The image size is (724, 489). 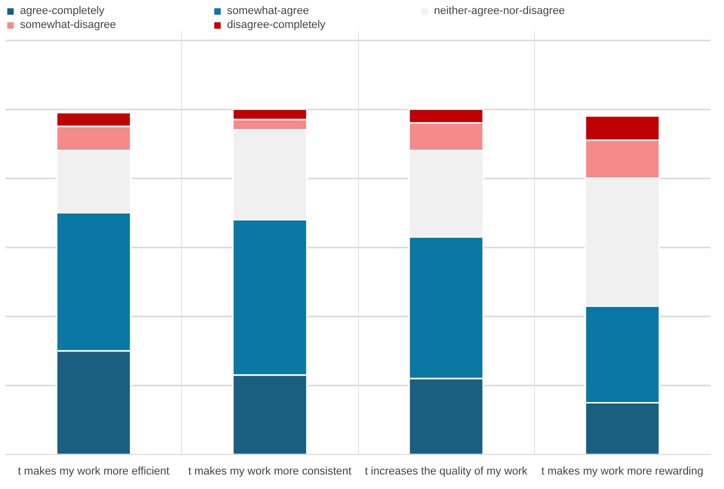 What do you see at coordinates (500, 11) in the screenshot?
I see `legend-label: neither-agree-nor-disagree` at bounding box center [500, 11].